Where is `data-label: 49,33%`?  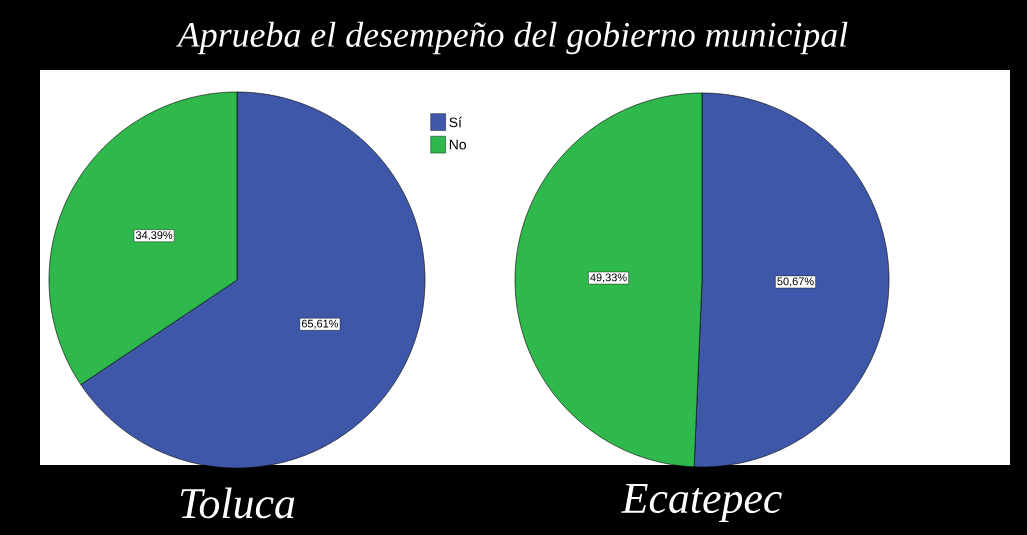
data-label: 49,33% is located at coordinates (608, 278).